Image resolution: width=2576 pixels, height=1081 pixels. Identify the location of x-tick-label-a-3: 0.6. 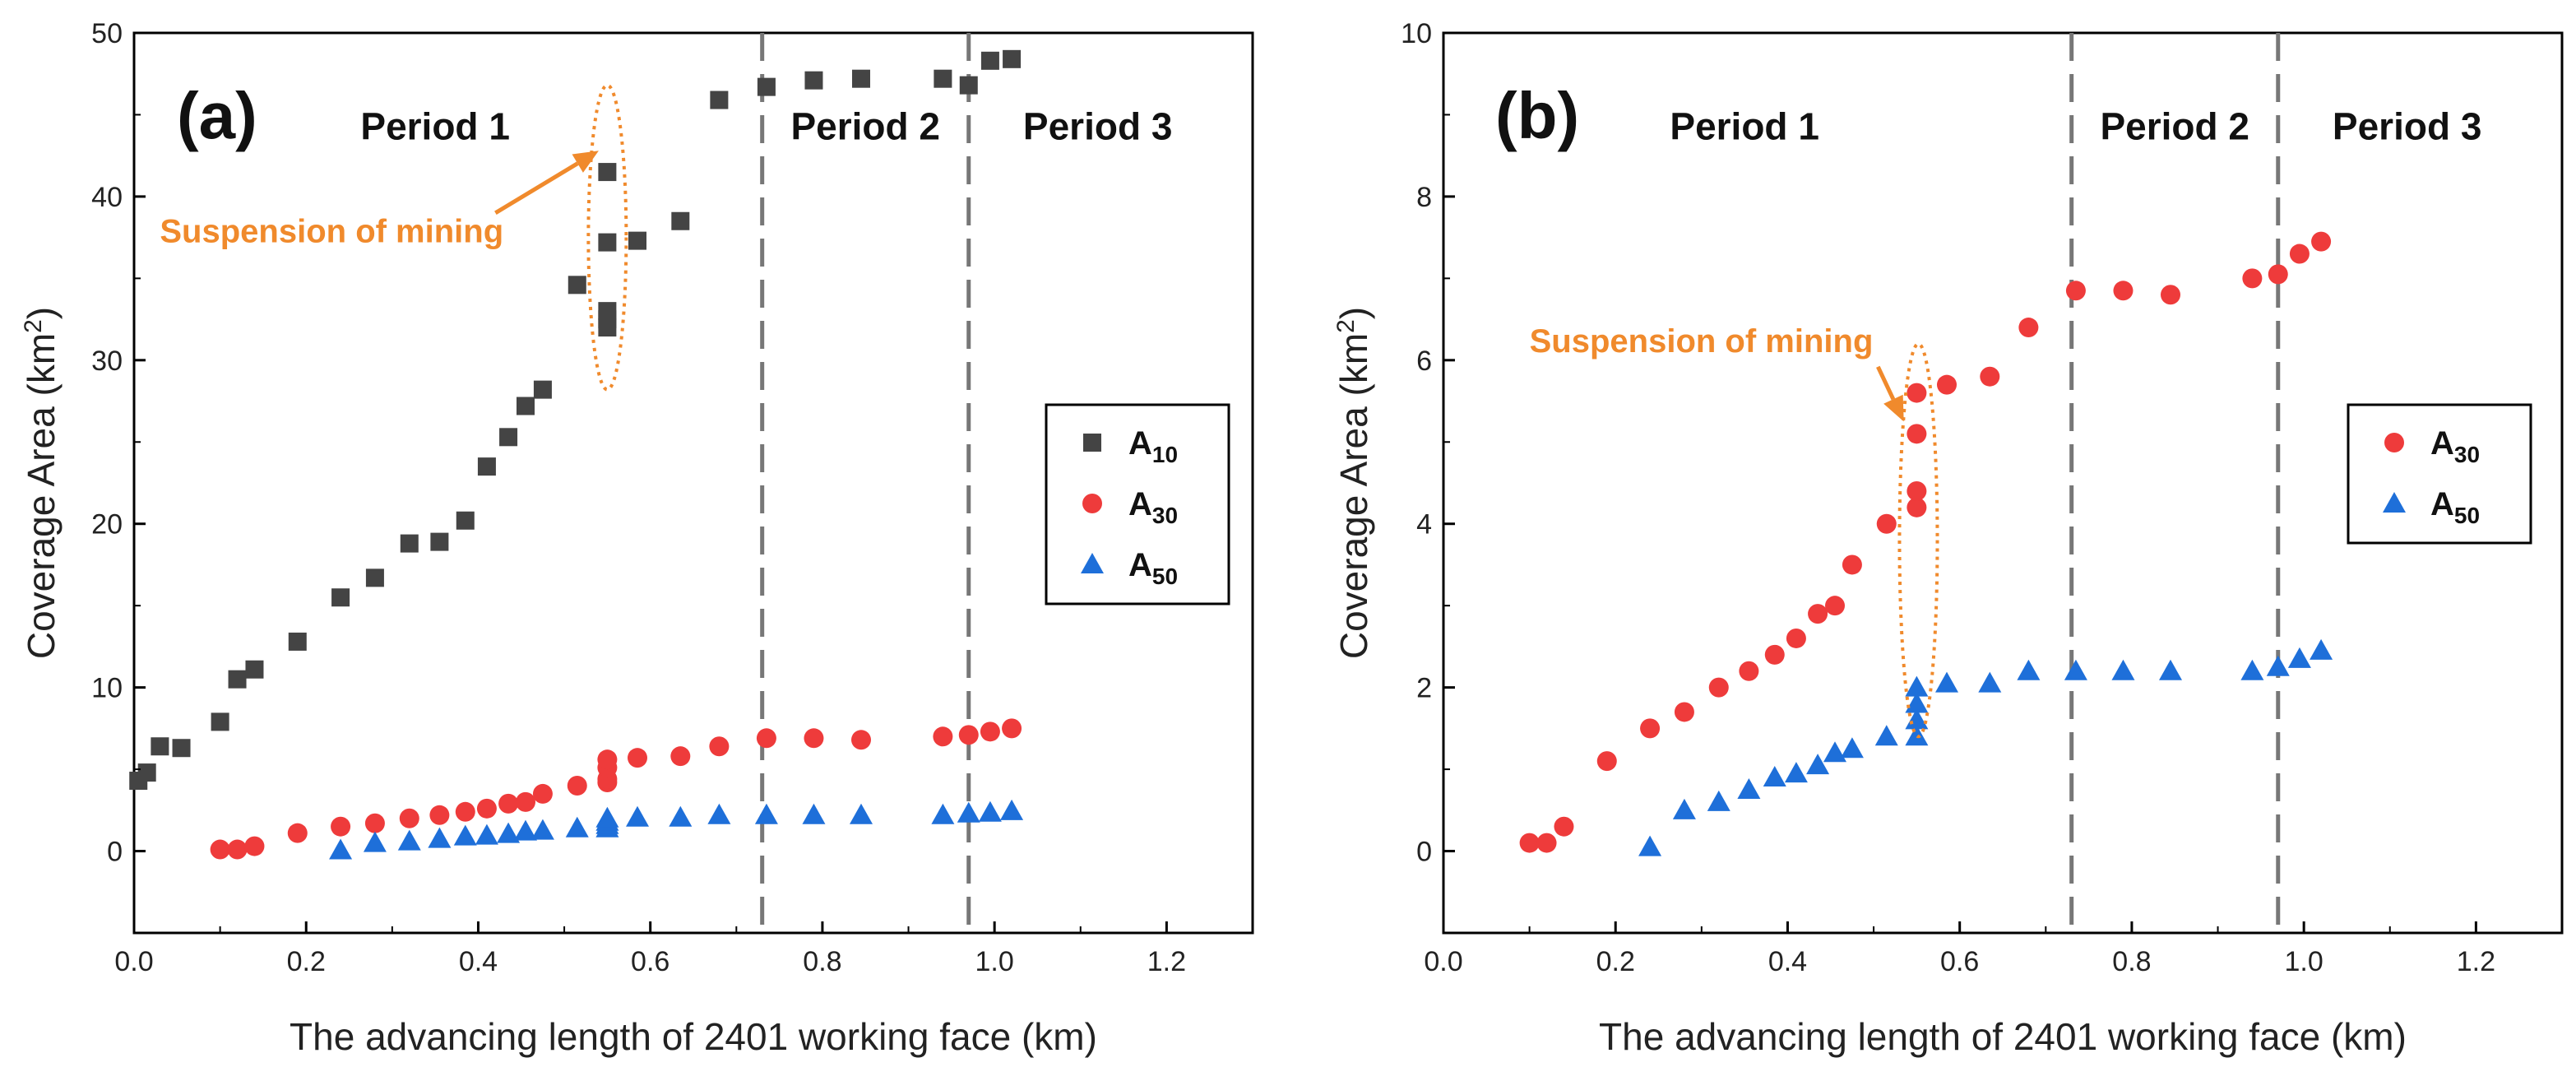
(650, 961).